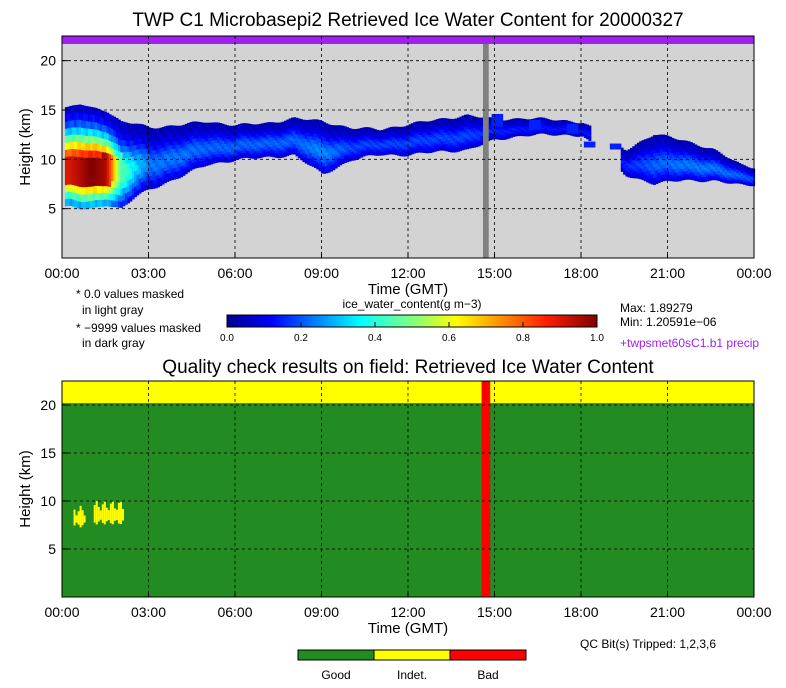  I want to click on y-tick-label: 5, so click(52, 209).